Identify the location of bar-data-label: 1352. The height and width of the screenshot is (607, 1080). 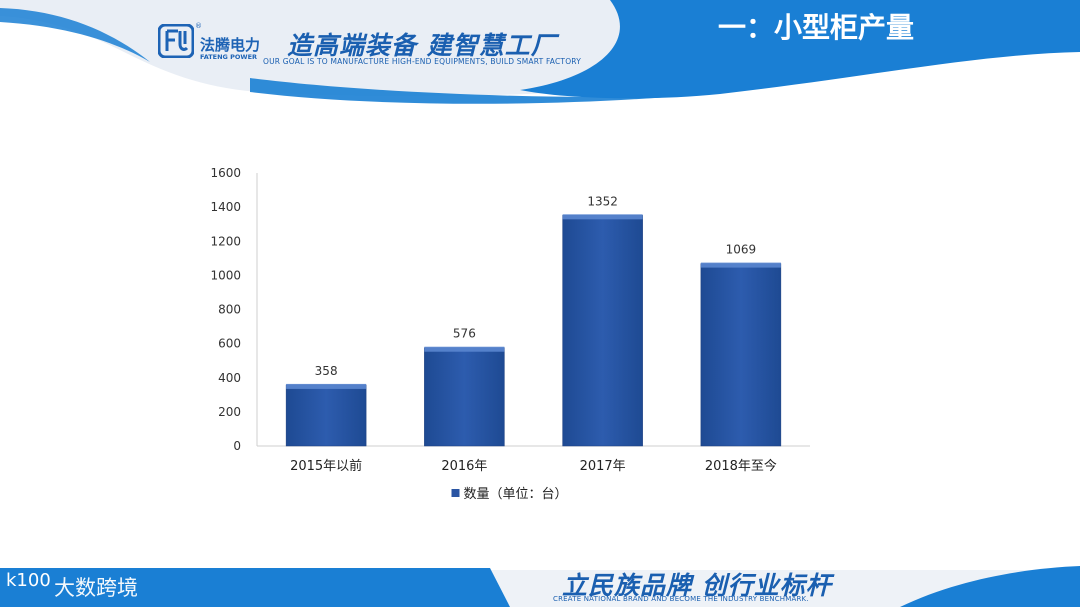
(602, 201).